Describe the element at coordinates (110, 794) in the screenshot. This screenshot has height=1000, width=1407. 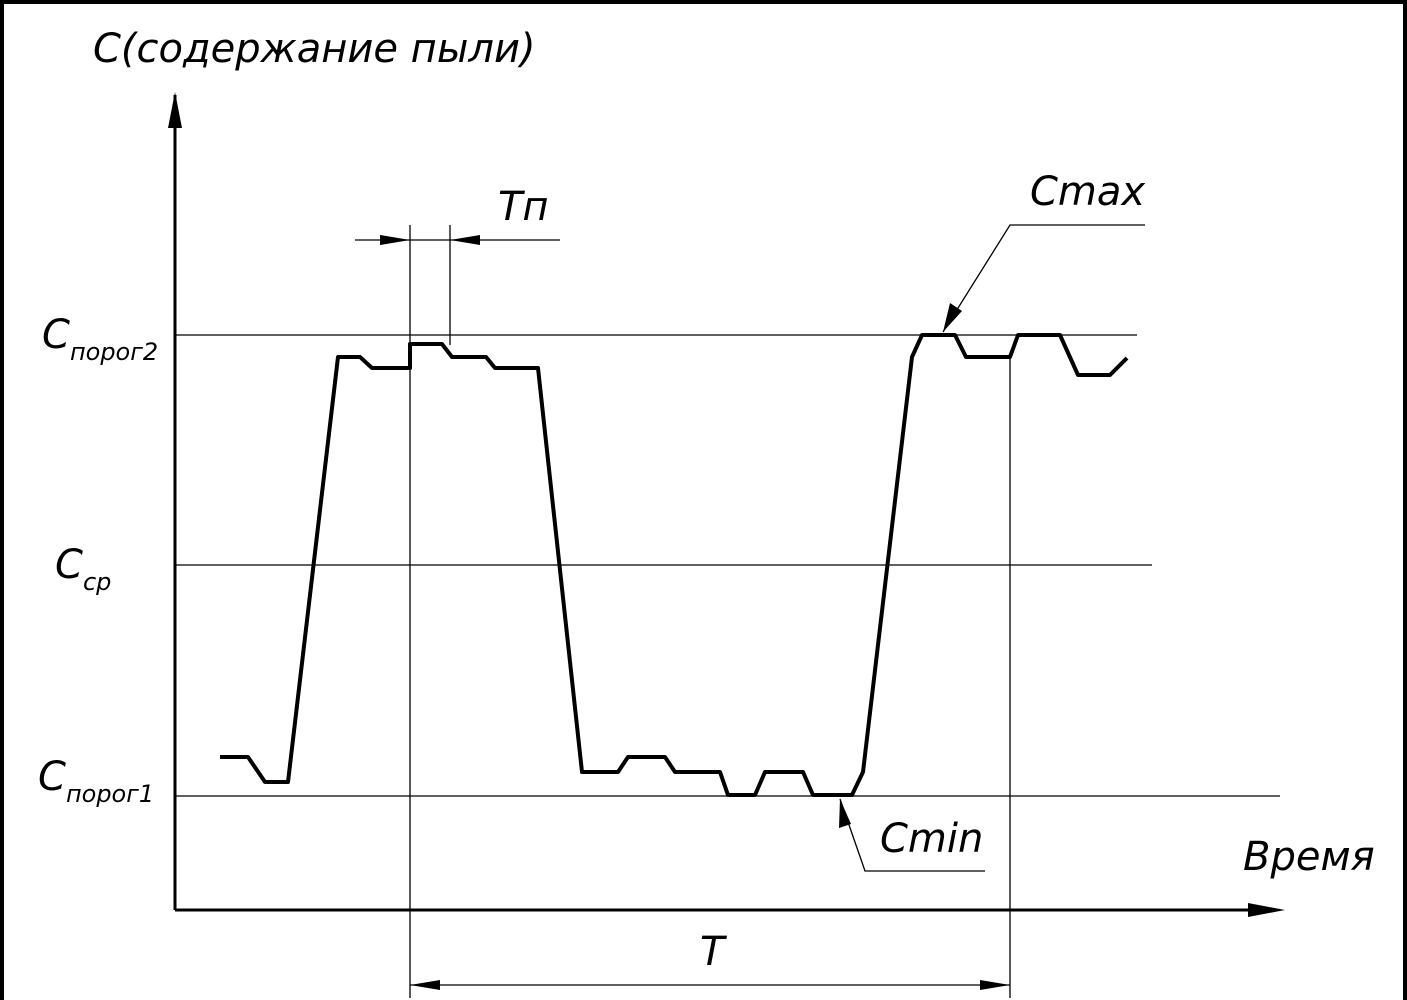
I see `threshold1-label-sub: порог1` at that location.